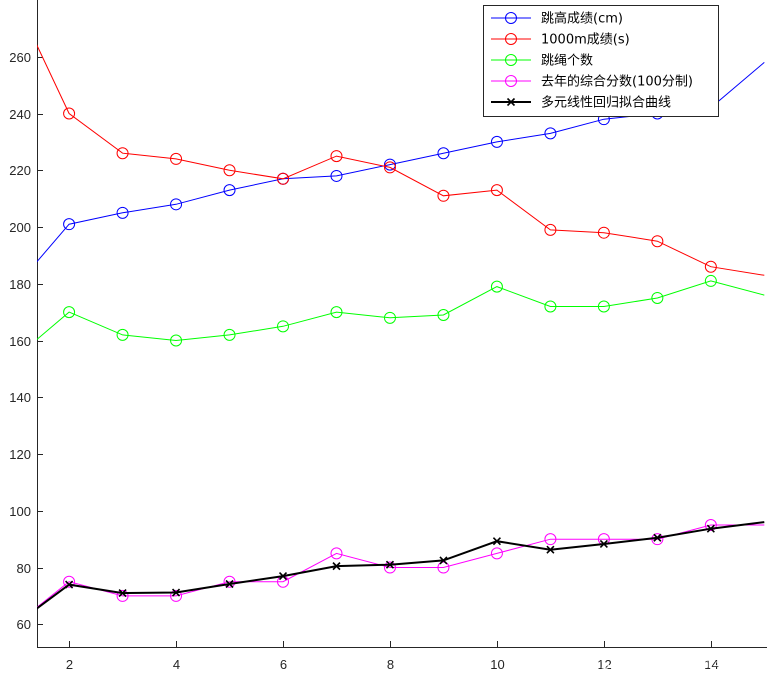  I want to click on legend-entry: 多元线性回归拟合曲线, so click(581, 103).